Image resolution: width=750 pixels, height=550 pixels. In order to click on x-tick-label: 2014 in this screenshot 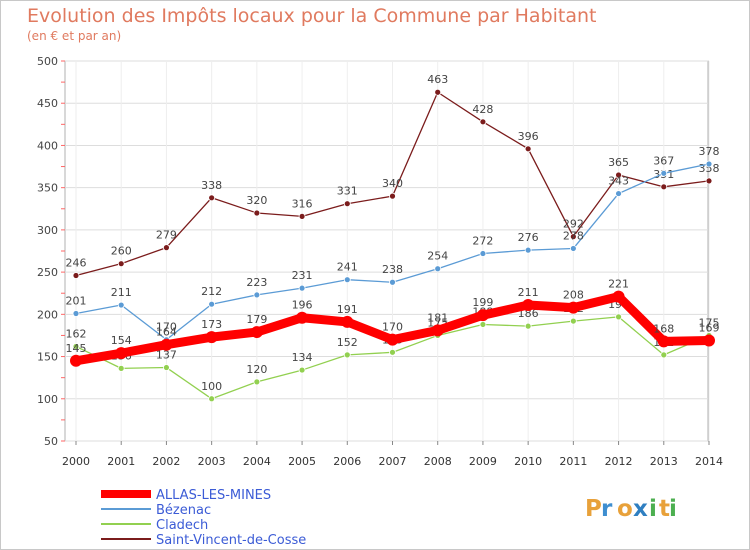, I will do `click(709, 461)`.